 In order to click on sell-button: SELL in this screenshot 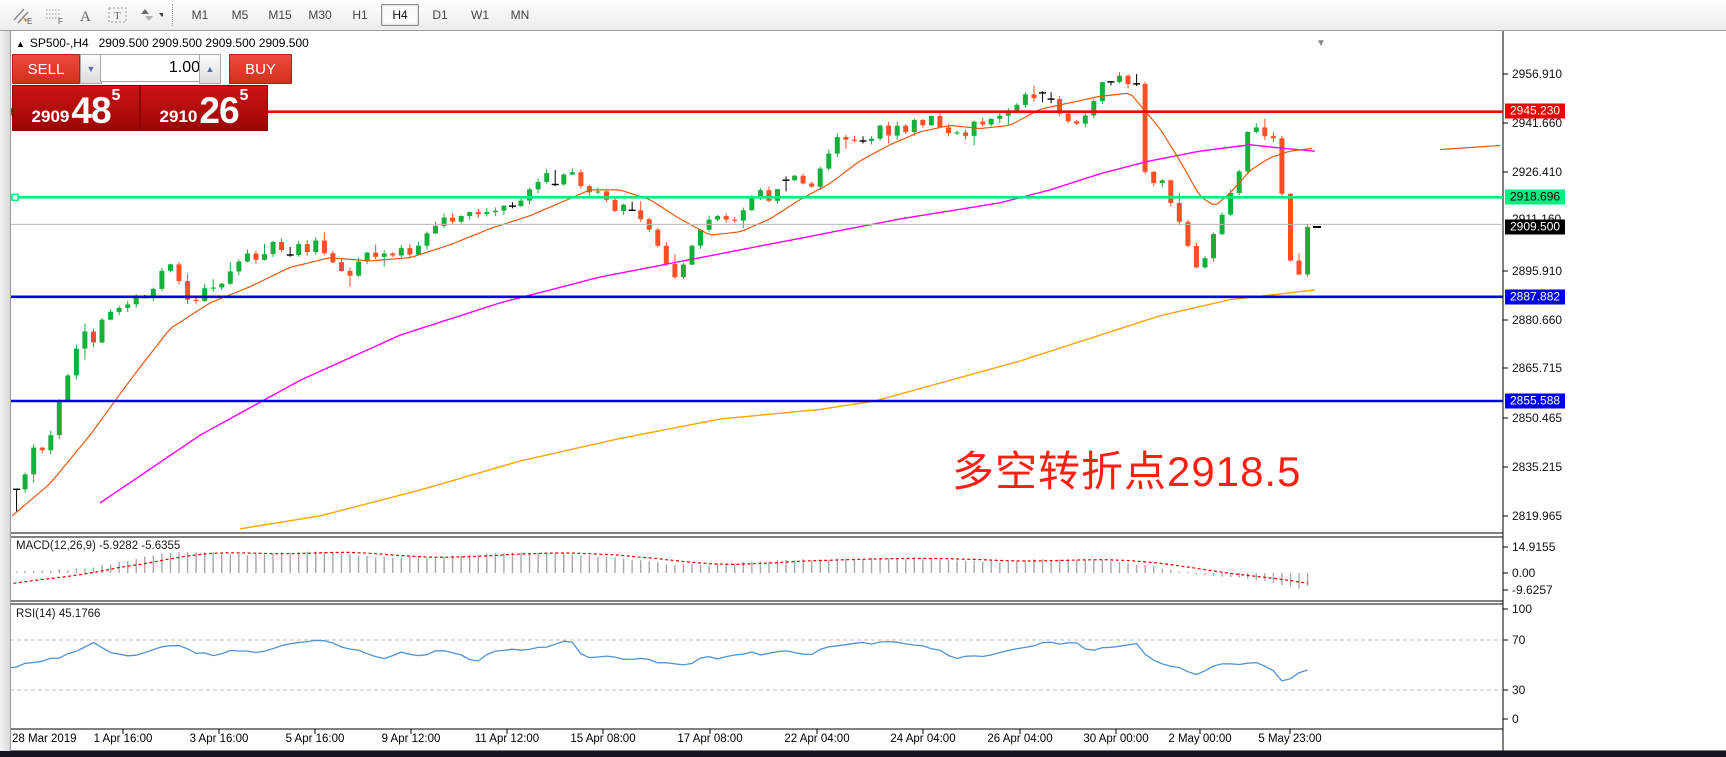, I will do `click(46, 69)`.